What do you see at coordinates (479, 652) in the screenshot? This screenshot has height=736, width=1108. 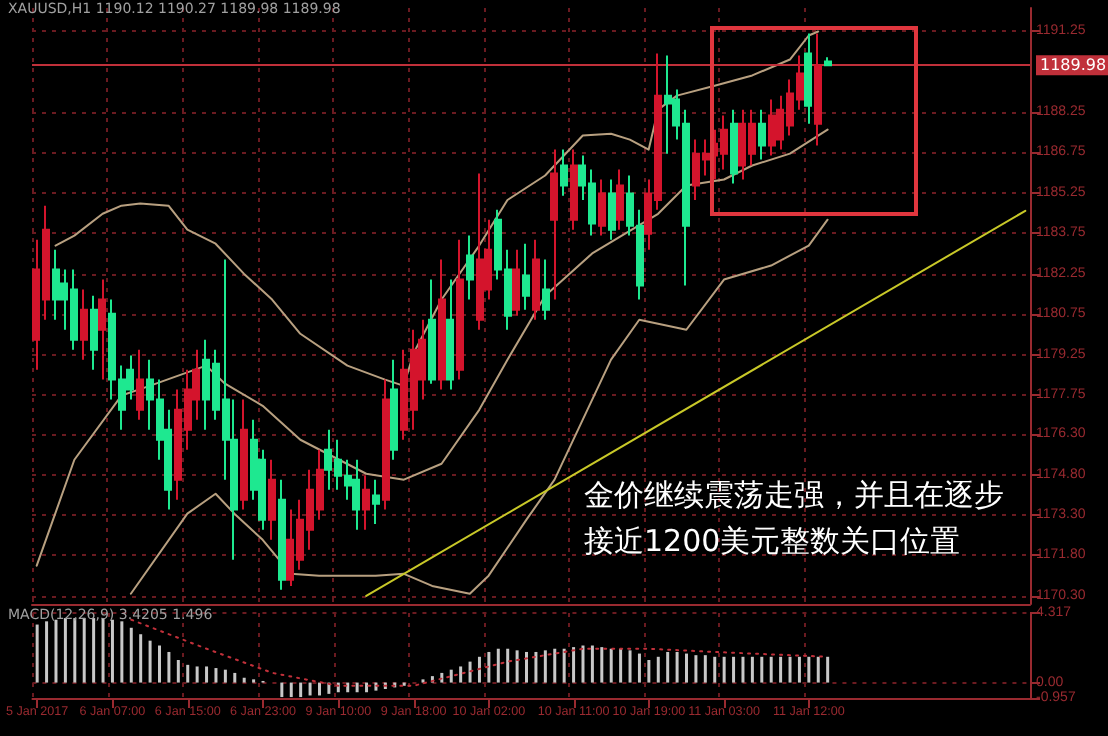 I see `line-series` at bounding box center [479, 652].